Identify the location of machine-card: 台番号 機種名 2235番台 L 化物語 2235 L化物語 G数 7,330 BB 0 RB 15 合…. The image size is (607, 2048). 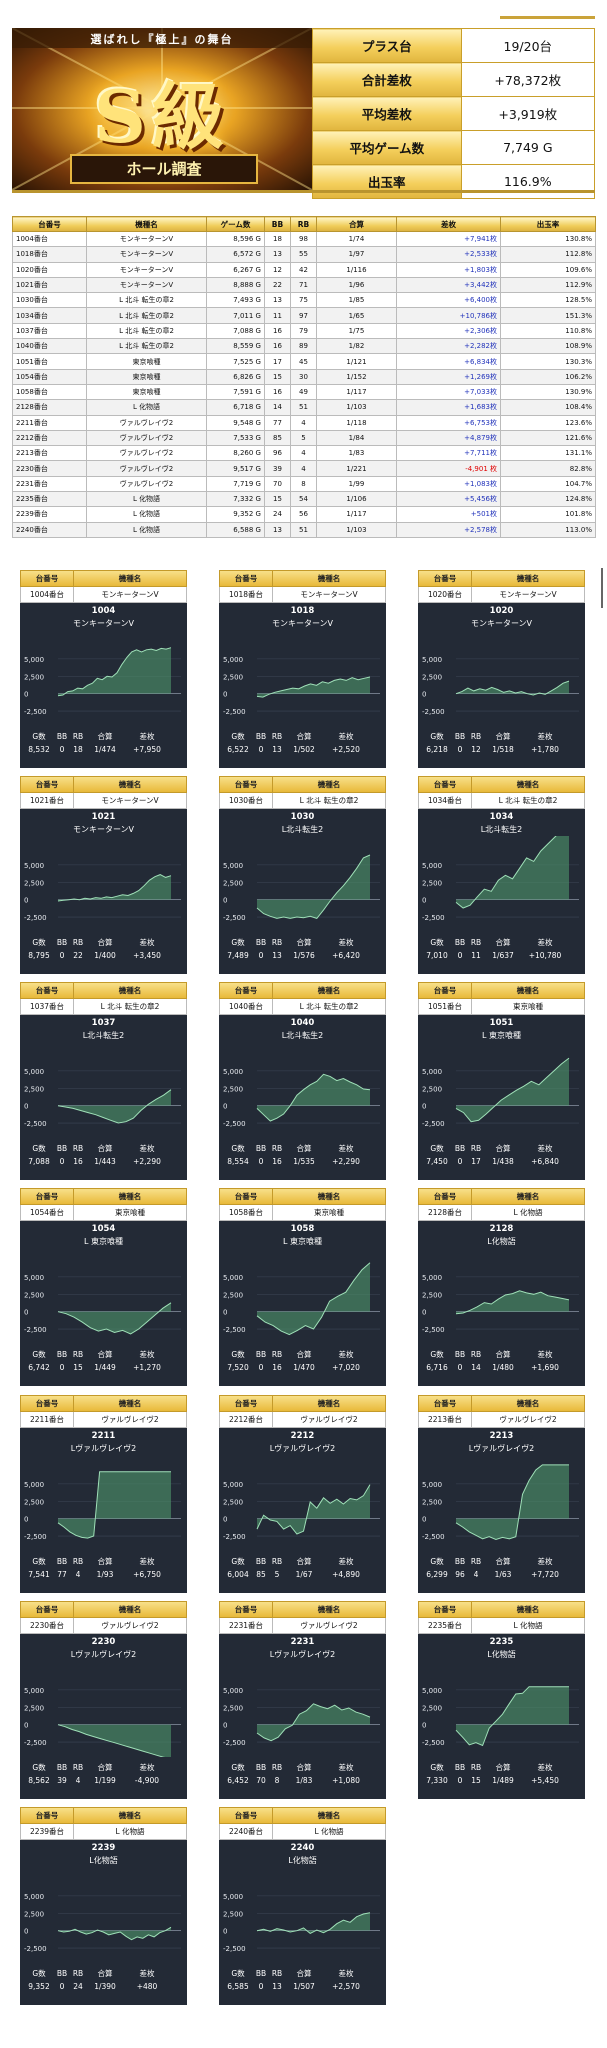
(501, 1700).